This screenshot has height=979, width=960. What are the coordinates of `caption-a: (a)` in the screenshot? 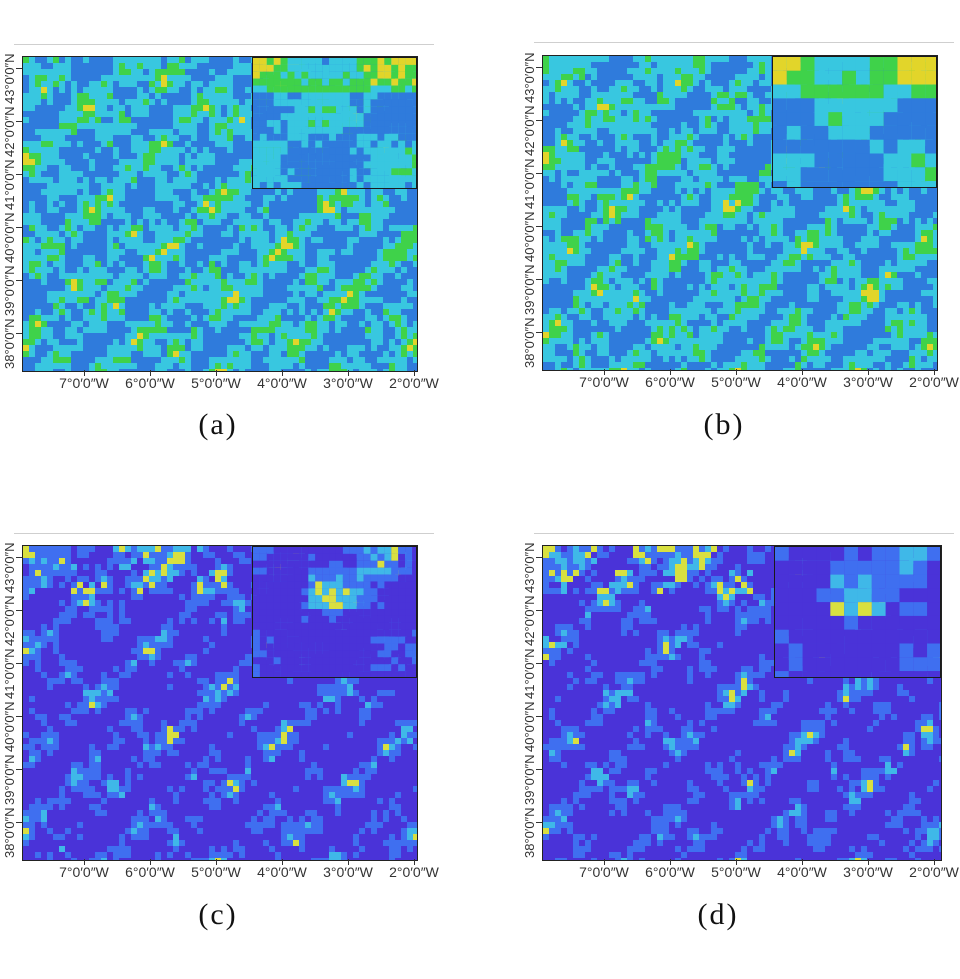 It's located at (218, 424).